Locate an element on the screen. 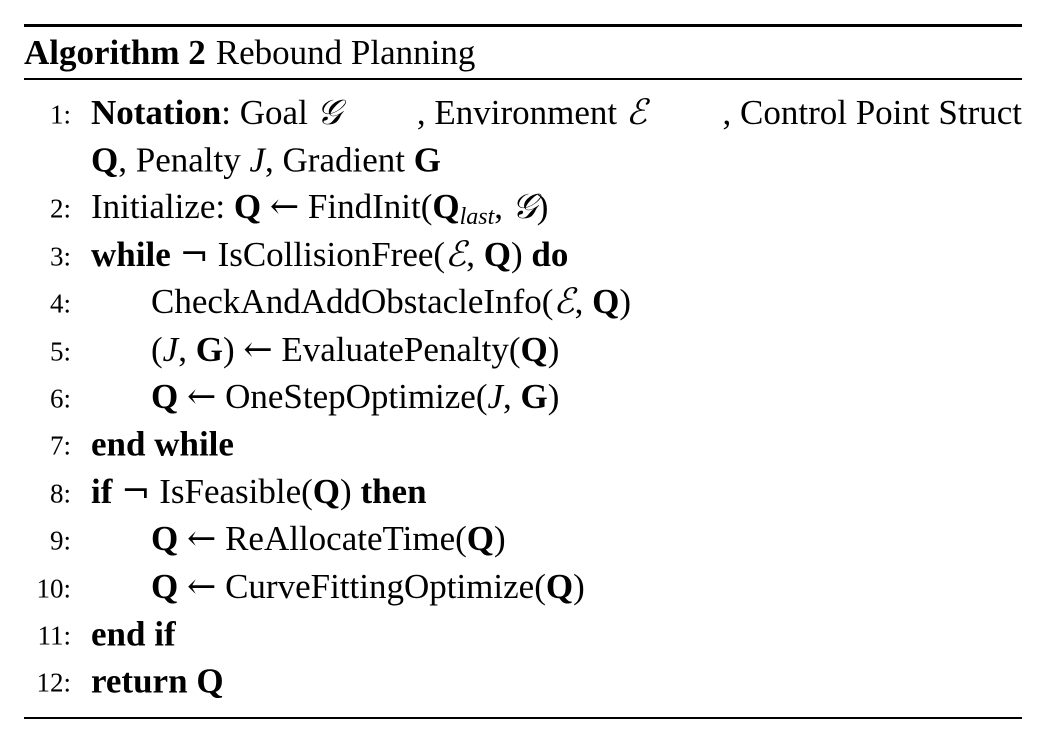 The image size is (1049, 740). line-content: (J, G) ← EvaluatePenalty(Q) is located at coordinates (355, 350).